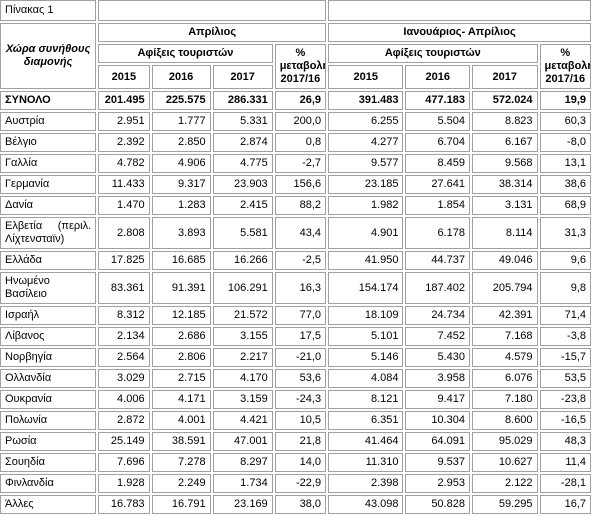 The image size is (595, 516). What do you see at coordinates (48, 399) in the screenshot?
I see `country-name: Ουκρανία` at bounding box center [48, 399].